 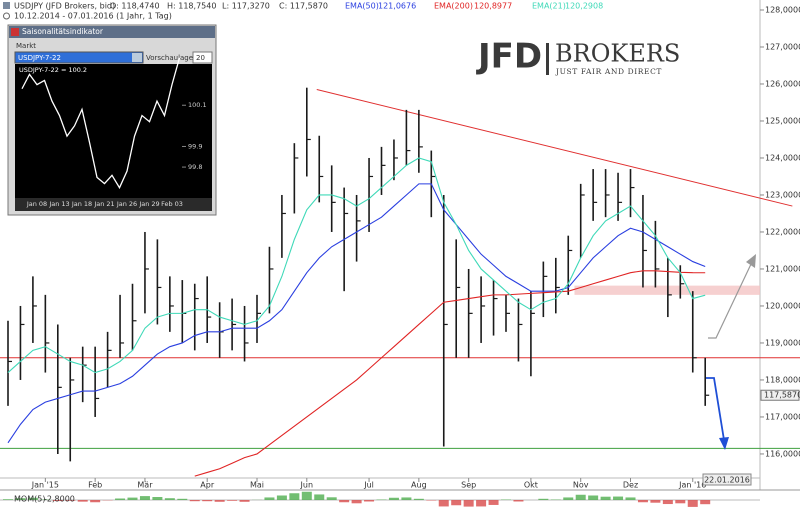 I want to click on y-tick-label: 122,0000, so click(x=782, y=231).